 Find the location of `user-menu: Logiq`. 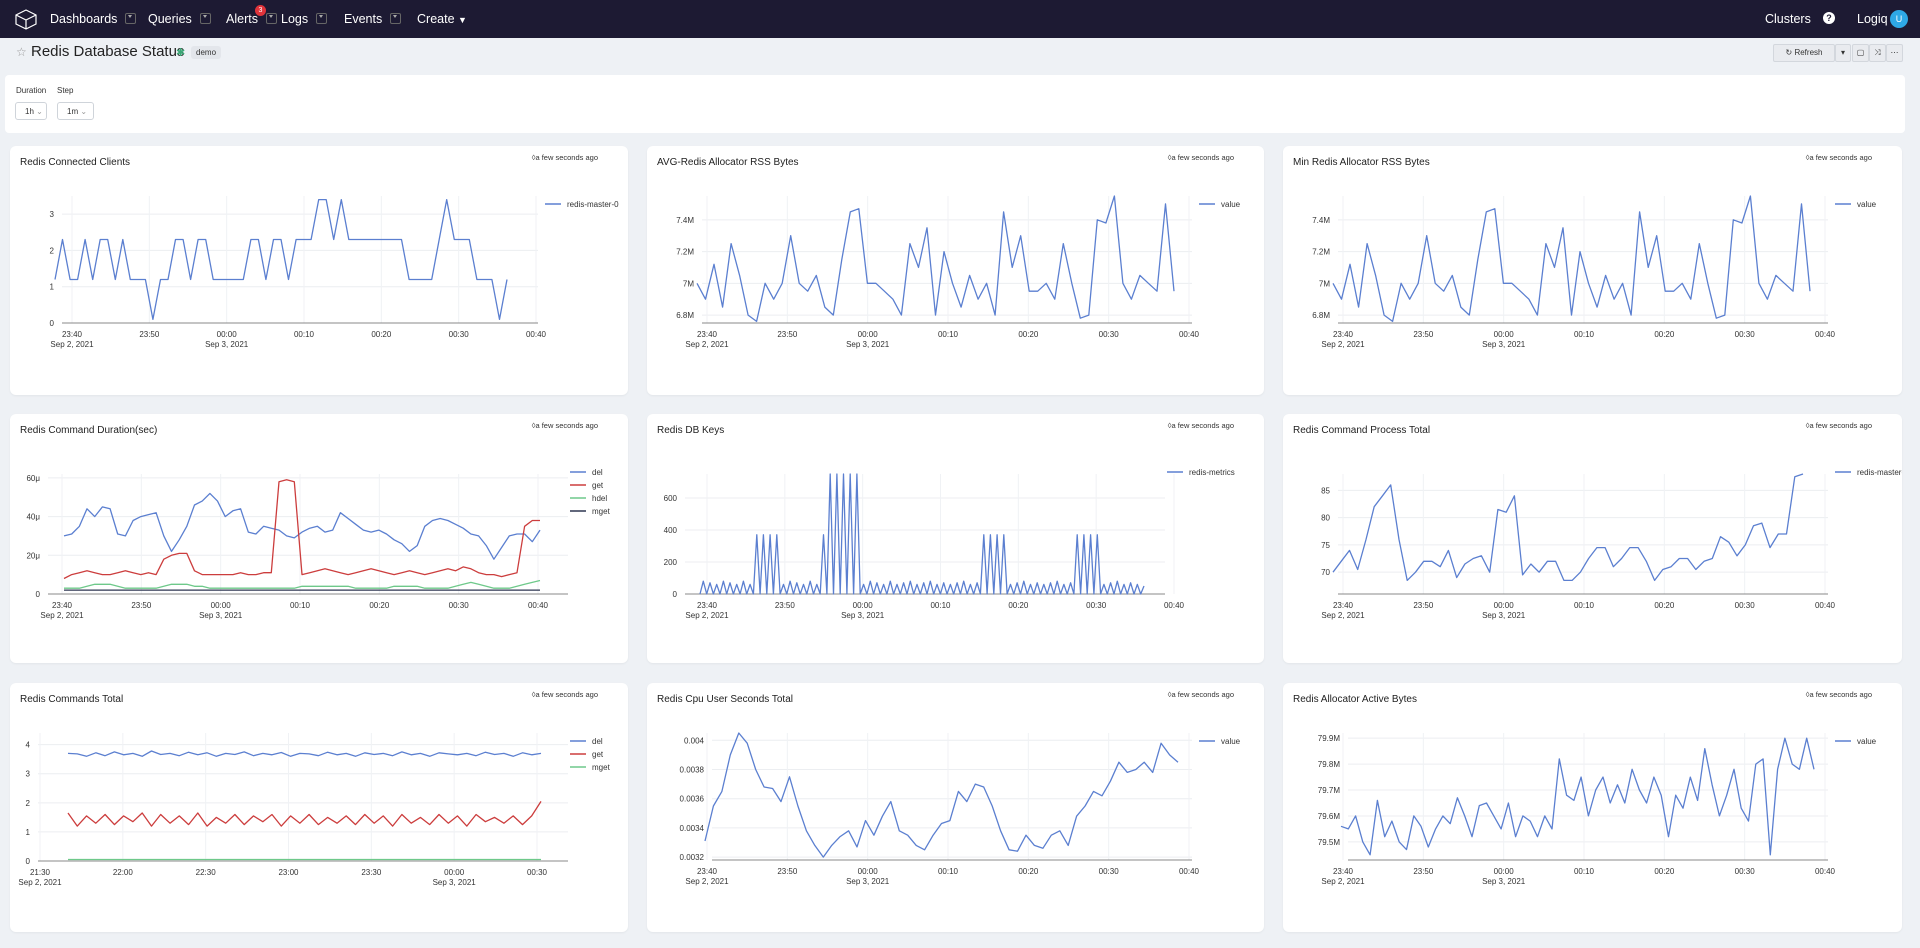

user-menu: Logiq is located at coordinates (1872, 19).